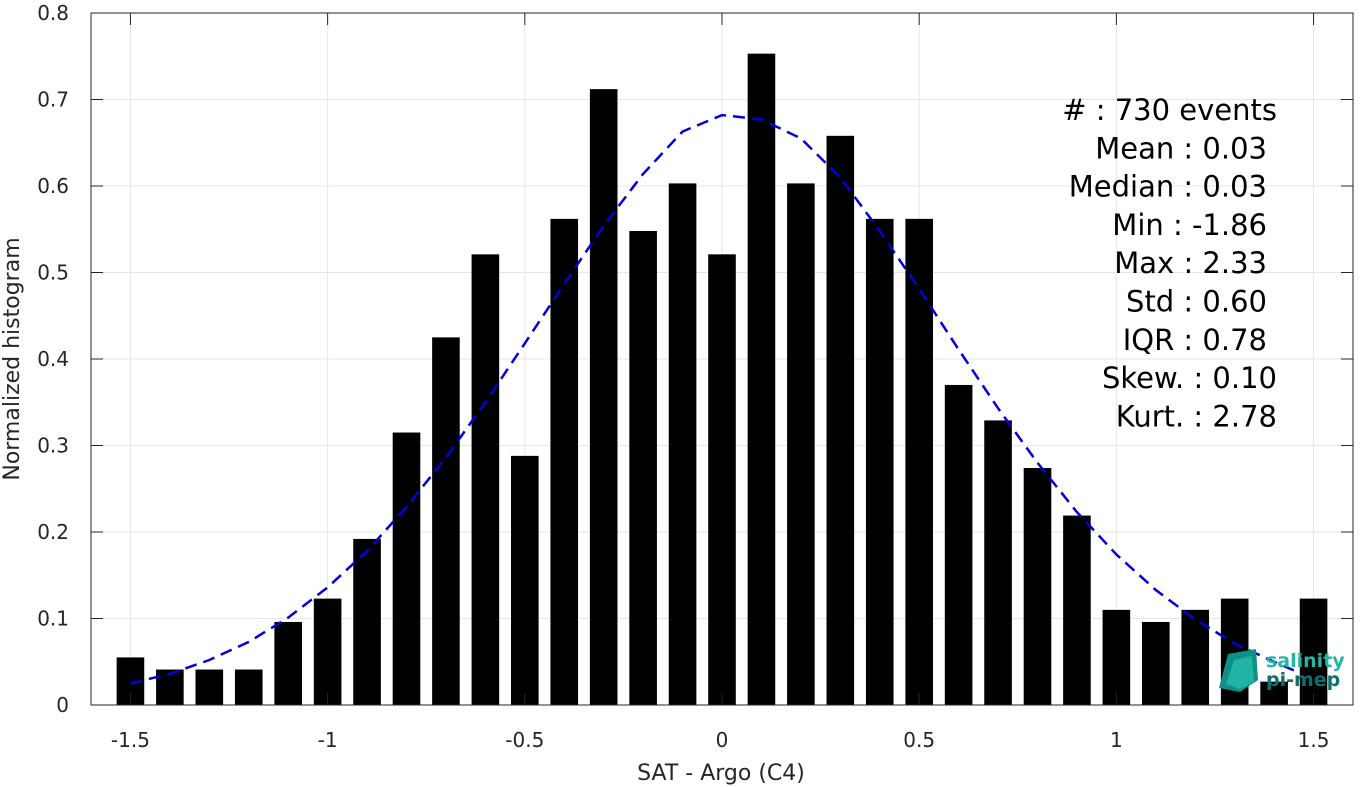 The width and height of the screenshot is (1367, 787). I want to click on y-tick-label: 0.8, so click(53, 13).